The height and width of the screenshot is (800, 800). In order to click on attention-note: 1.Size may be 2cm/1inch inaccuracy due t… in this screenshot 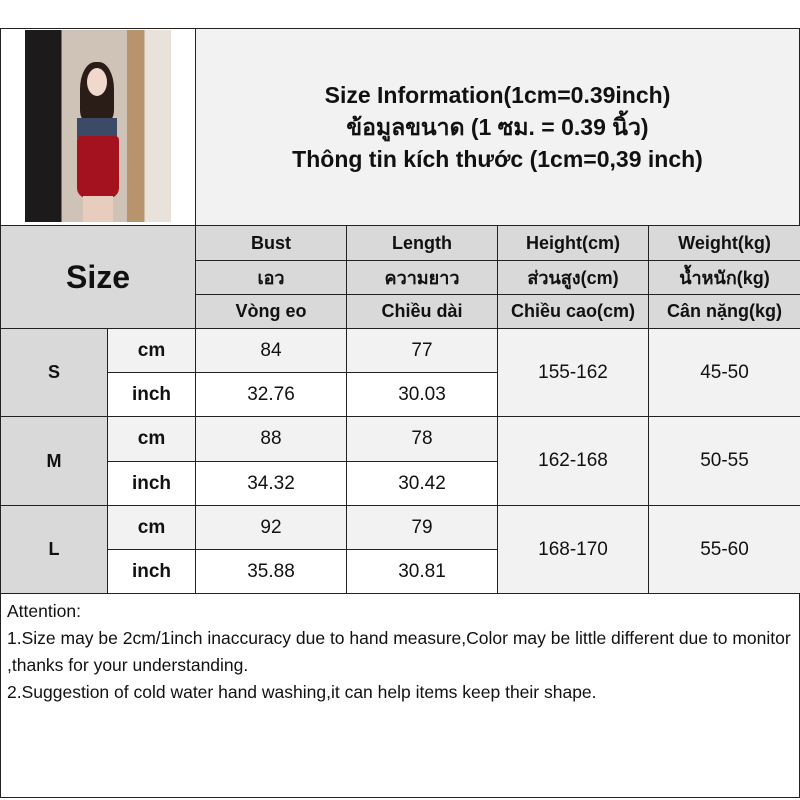, I will do `click(399, 651)`.